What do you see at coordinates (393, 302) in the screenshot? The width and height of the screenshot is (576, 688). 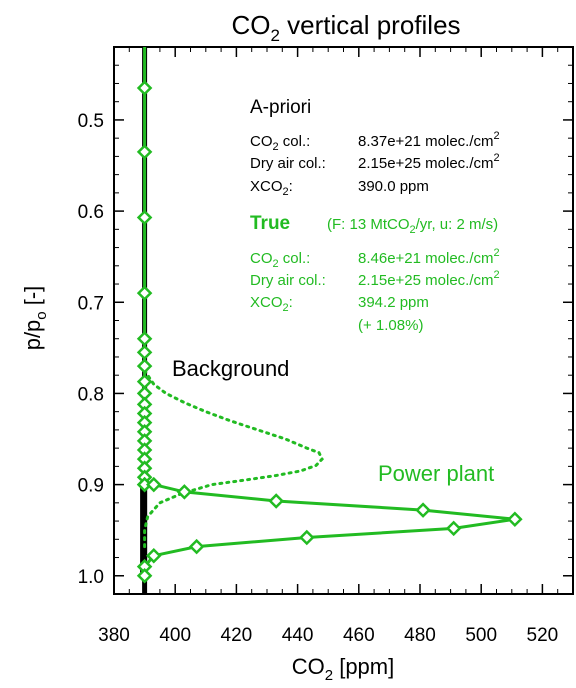 I see `true-xco2-value: 394.2 ppm` at bounding box center [393, 302].